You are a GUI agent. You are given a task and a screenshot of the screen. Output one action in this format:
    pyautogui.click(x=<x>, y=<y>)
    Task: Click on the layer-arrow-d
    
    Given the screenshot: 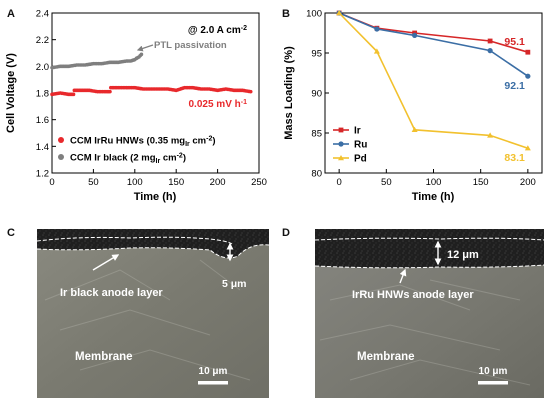 What is the action you would take?
    pyautogui.click(x=403, y=276)
    